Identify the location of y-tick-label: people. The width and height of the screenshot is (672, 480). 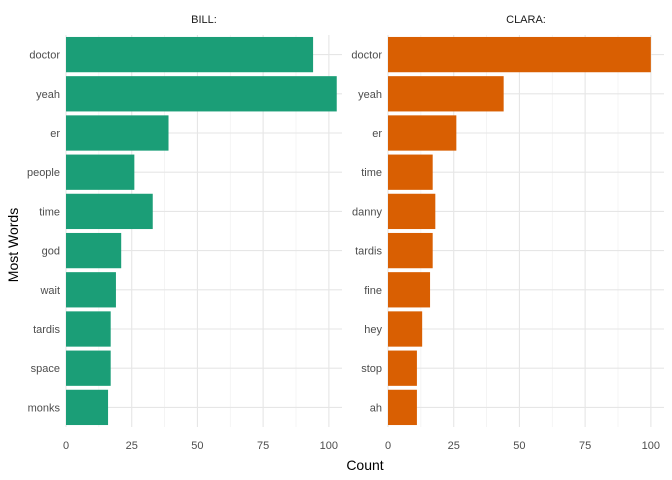
(43, 173).